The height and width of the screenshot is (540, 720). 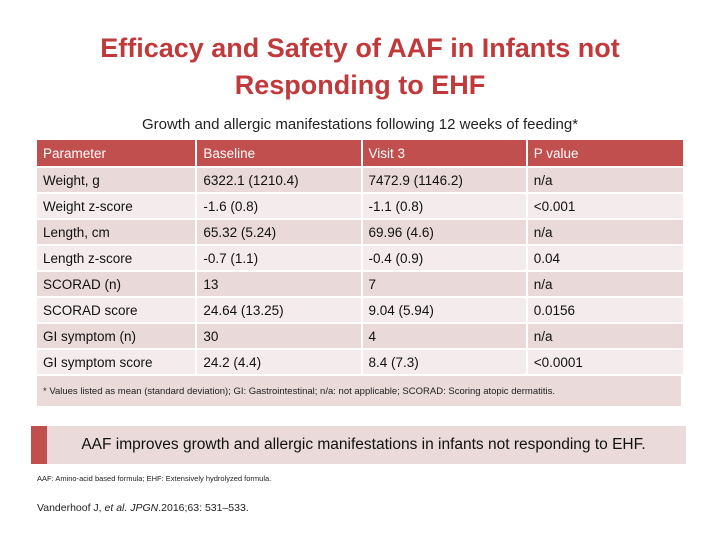 I want to click on cell-baseline: 24.2 (4.4), so click(x=280, y=363).